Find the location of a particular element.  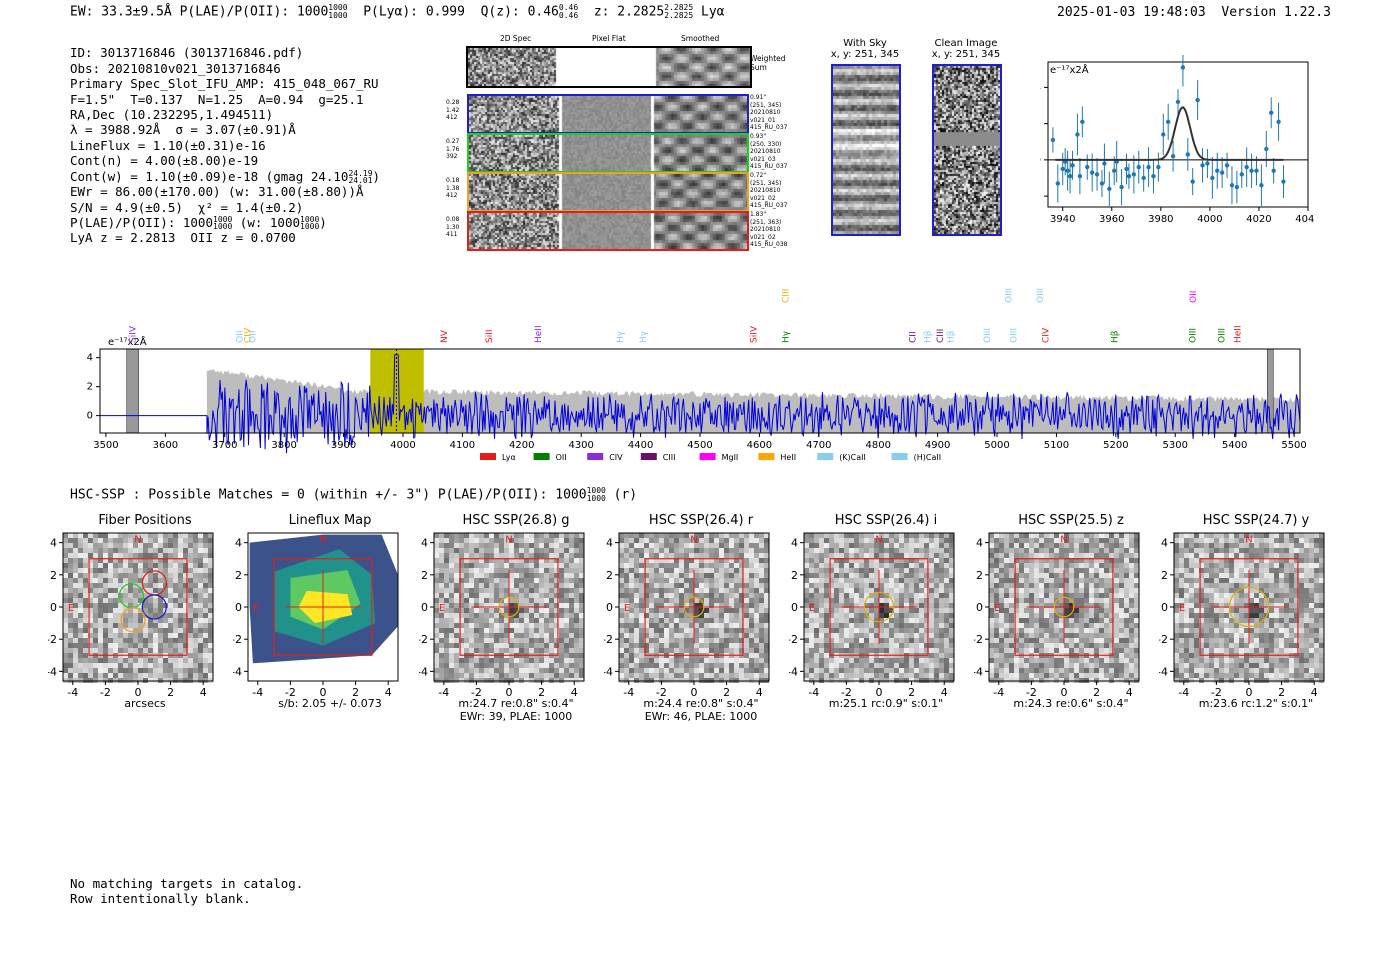

cutout-stat: 1.76 is located at coordinates (453, 149).